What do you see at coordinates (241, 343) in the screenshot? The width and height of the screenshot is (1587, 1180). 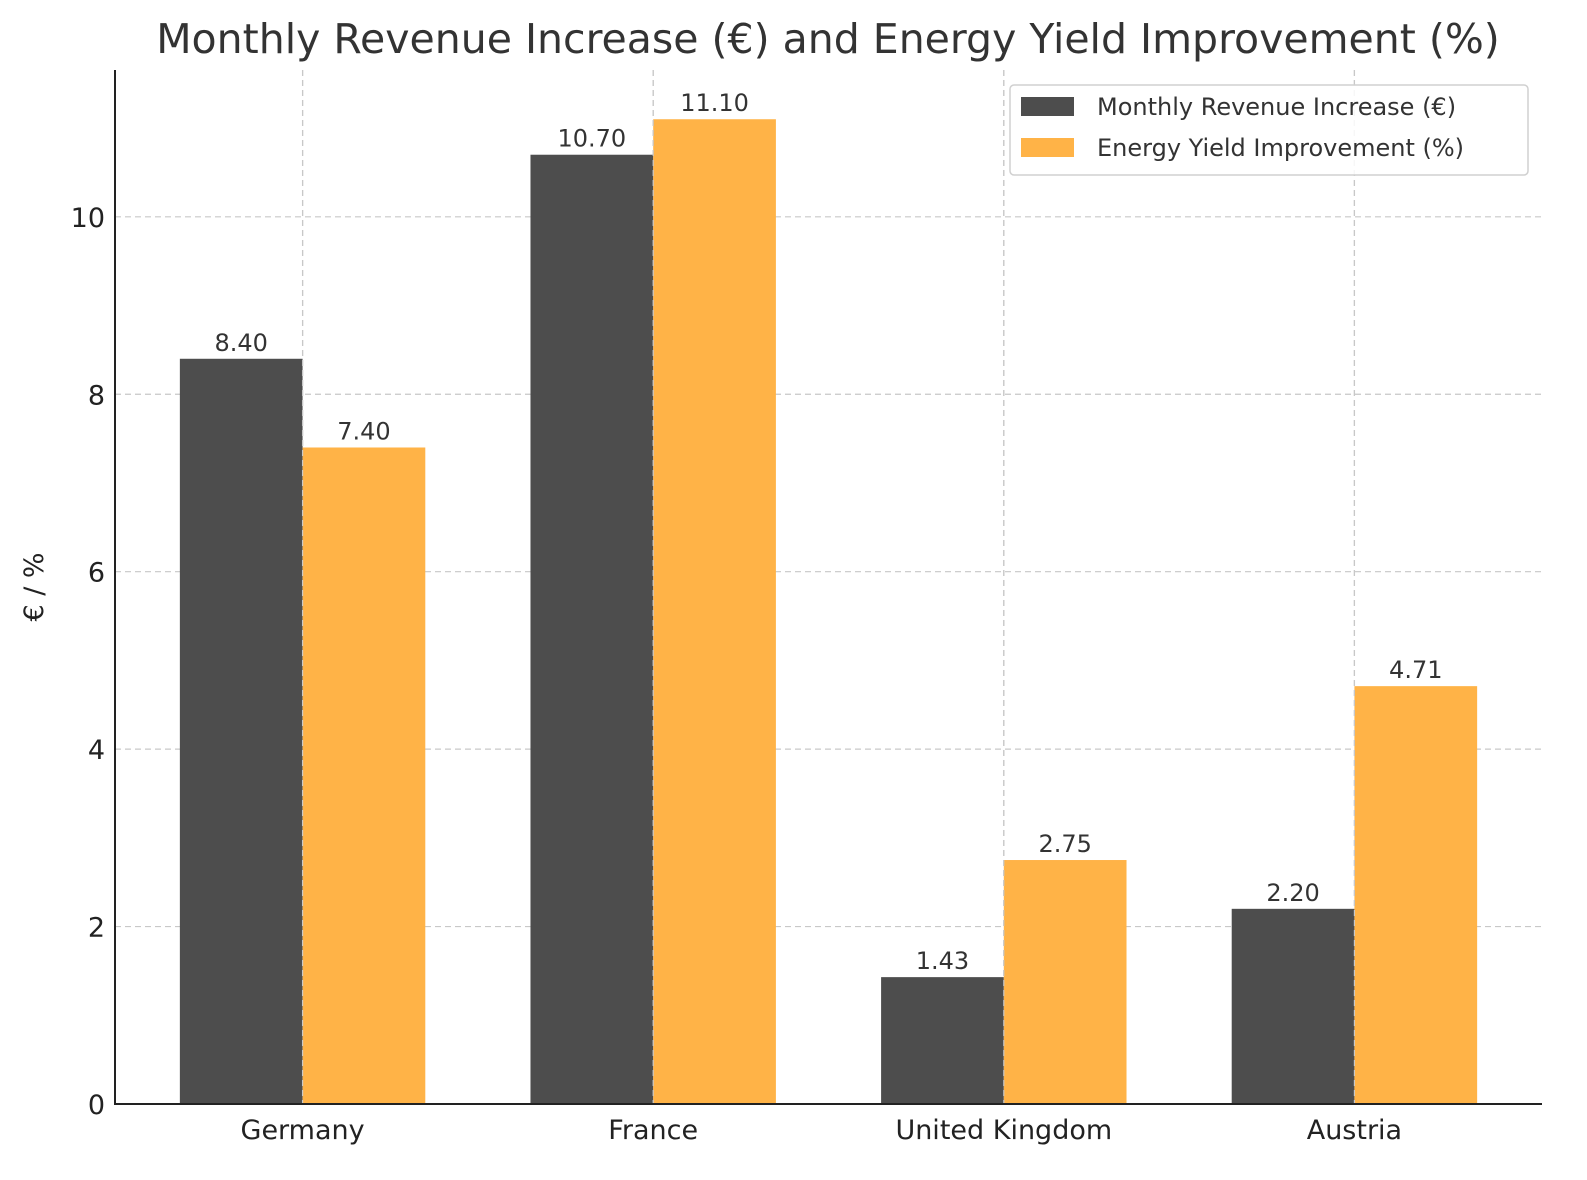 I see `data-label: 8.40` at bounding box center [241, 343].